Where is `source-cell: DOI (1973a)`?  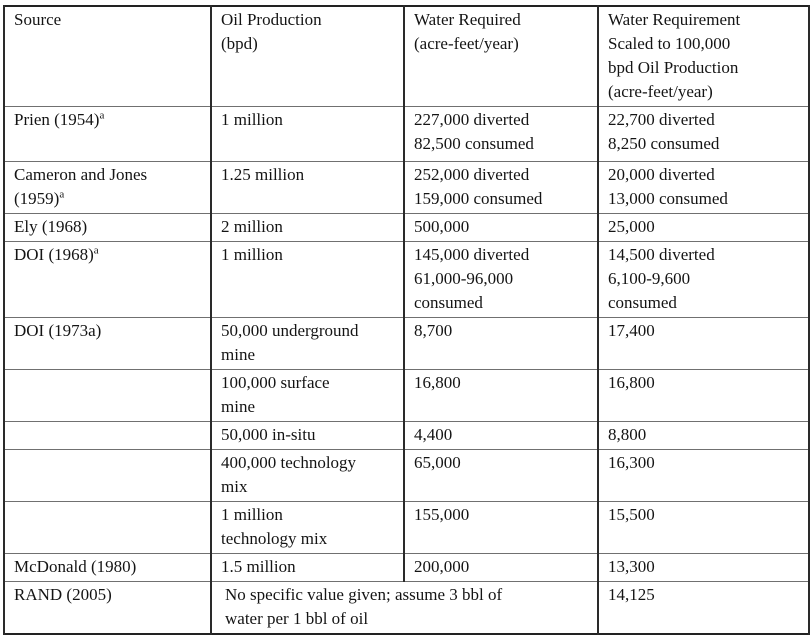 source-cell: DOI (1973a) is located at coordinates (107, 343).